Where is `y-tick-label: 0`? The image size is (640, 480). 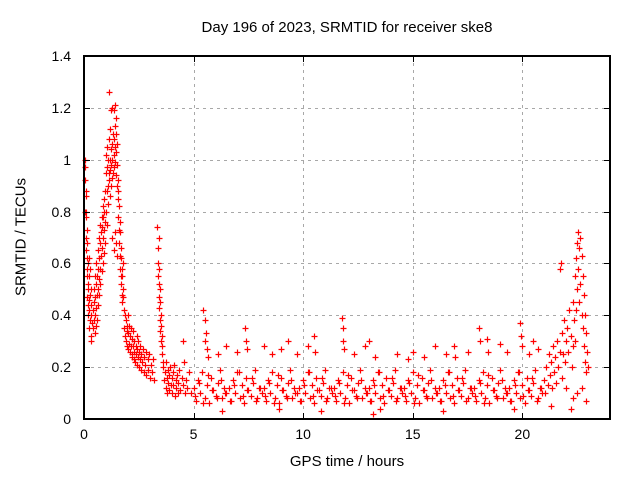 y-tick-label: 0 is located at coordinates (67, 419).